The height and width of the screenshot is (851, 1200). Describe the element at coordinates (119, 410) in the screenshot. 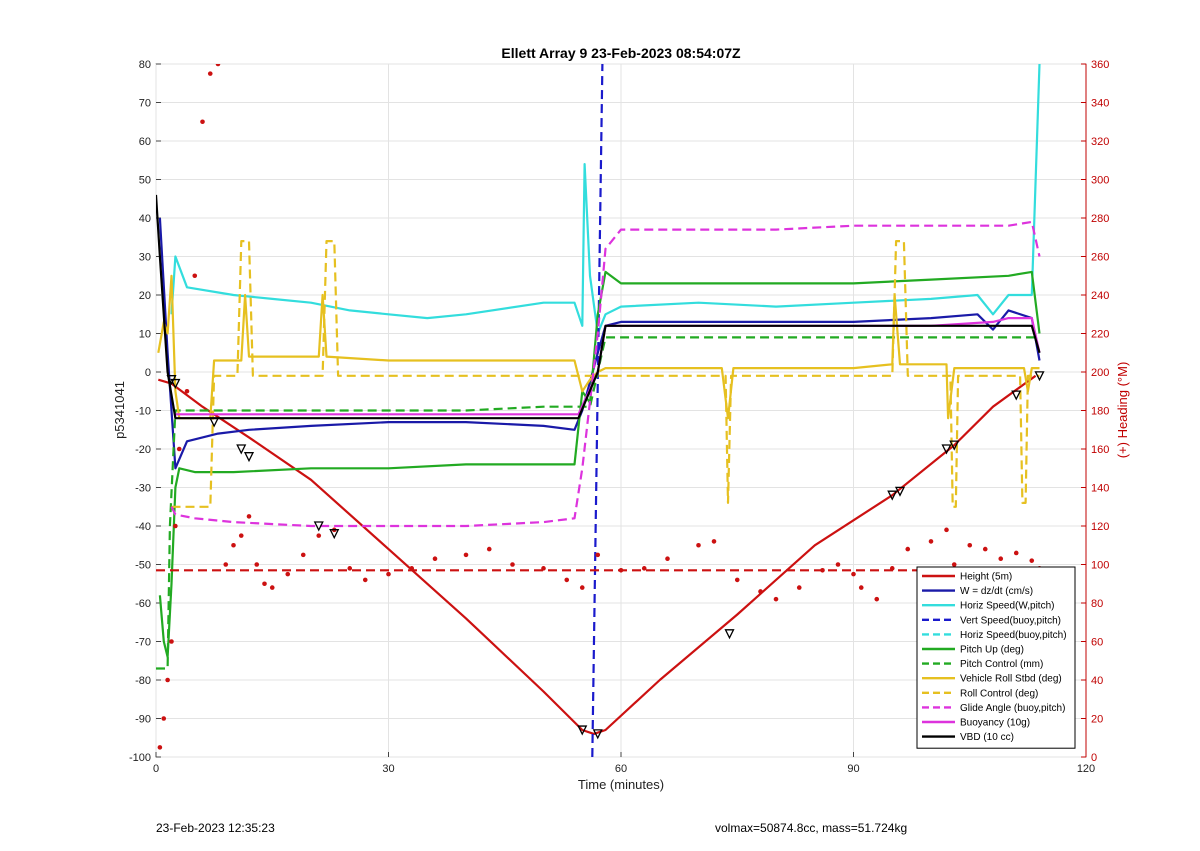

I see `y-axis-label: p5341041` at that location.